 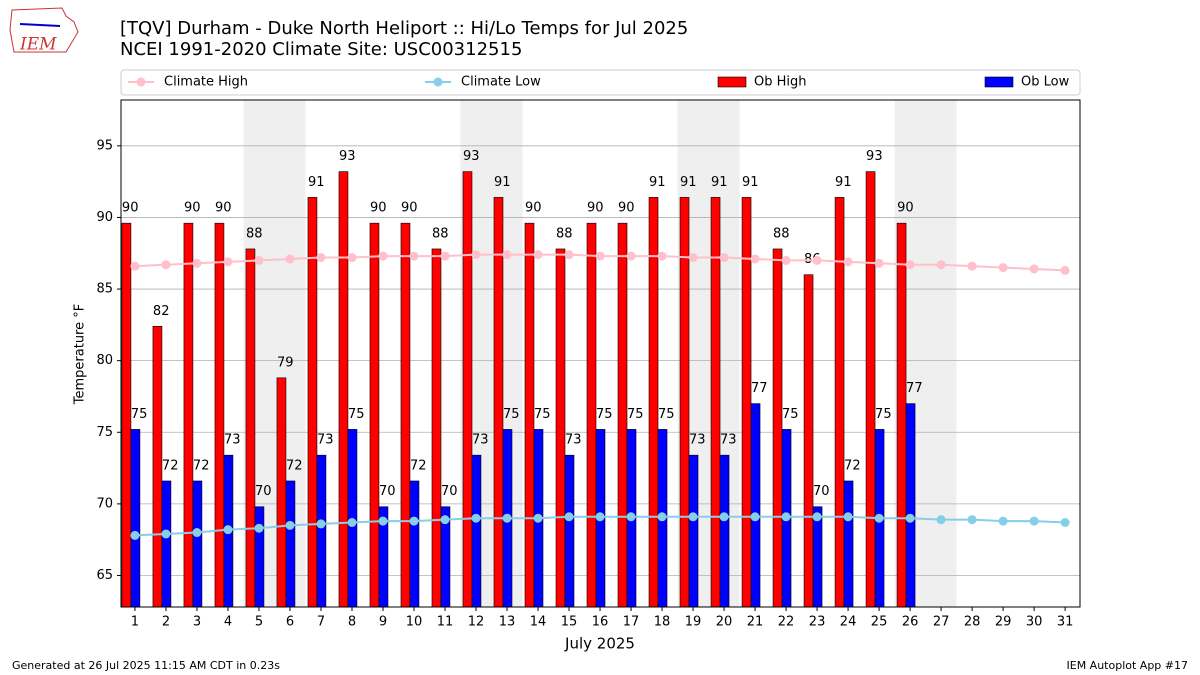 I want to click on chart-subtitle: NCEI 1991-2020 Climate Site: USC00312515, so click(x=321, y=49).